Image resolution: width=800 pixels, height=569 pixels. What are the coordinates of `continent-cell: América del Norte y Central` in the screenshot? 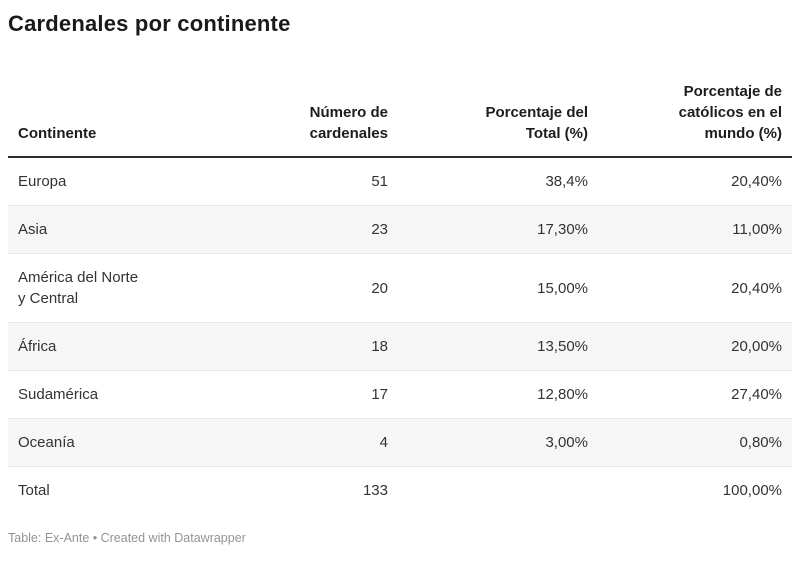 It's located at (78, 288).